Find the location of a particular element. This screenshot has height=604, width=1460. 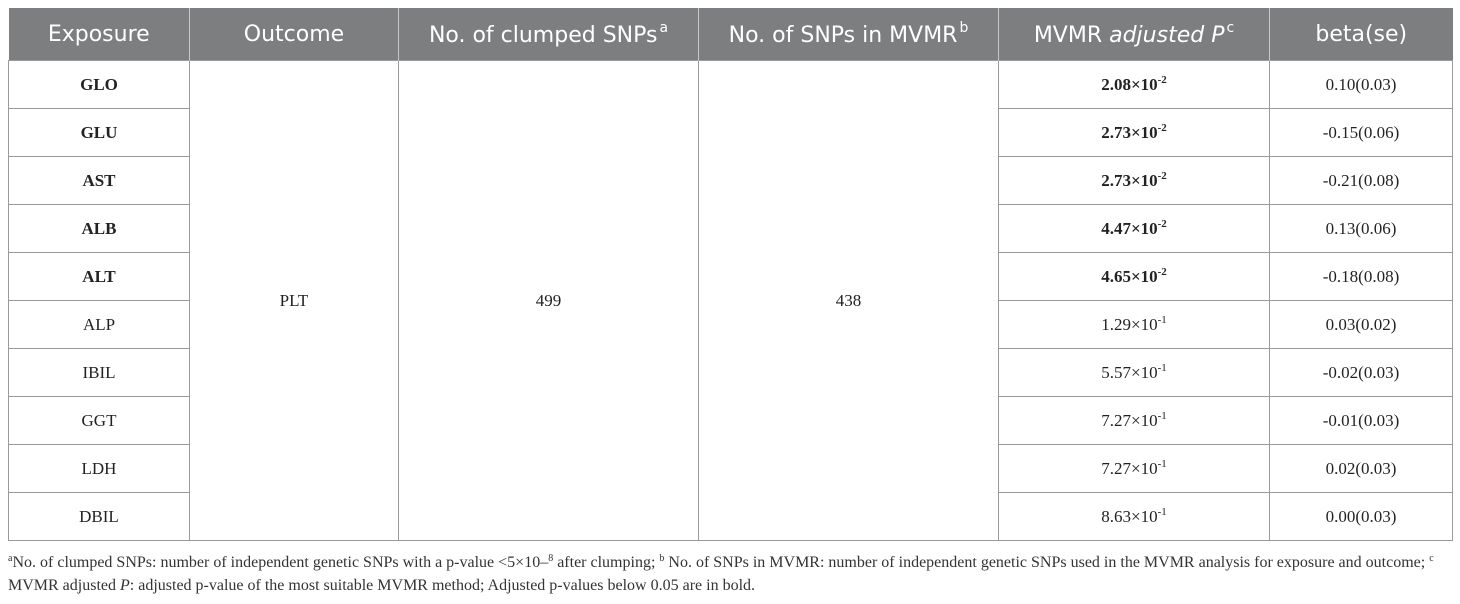

exposure-cell: GLO is located at coordinates (99, 84).